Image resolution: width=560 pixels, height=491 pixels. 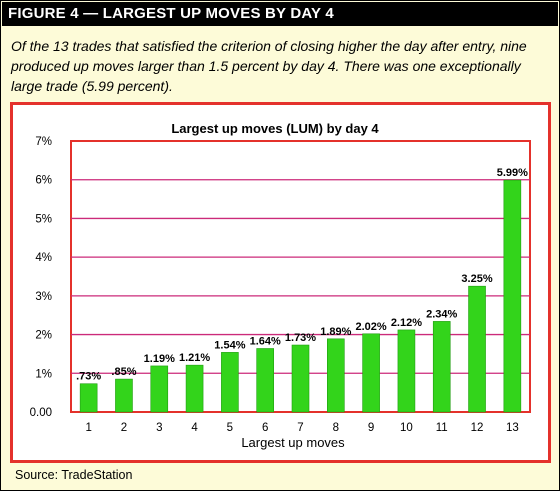 I want to click on data-label: 2.12%, so click(x=406, y=323).